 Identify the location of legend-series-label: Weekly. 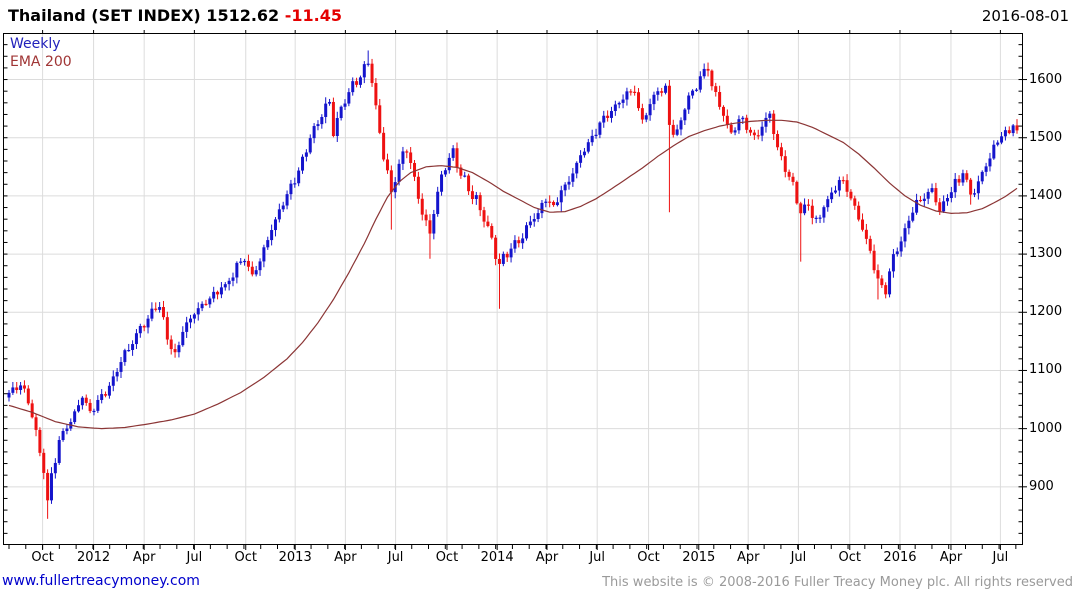
(35, 44).